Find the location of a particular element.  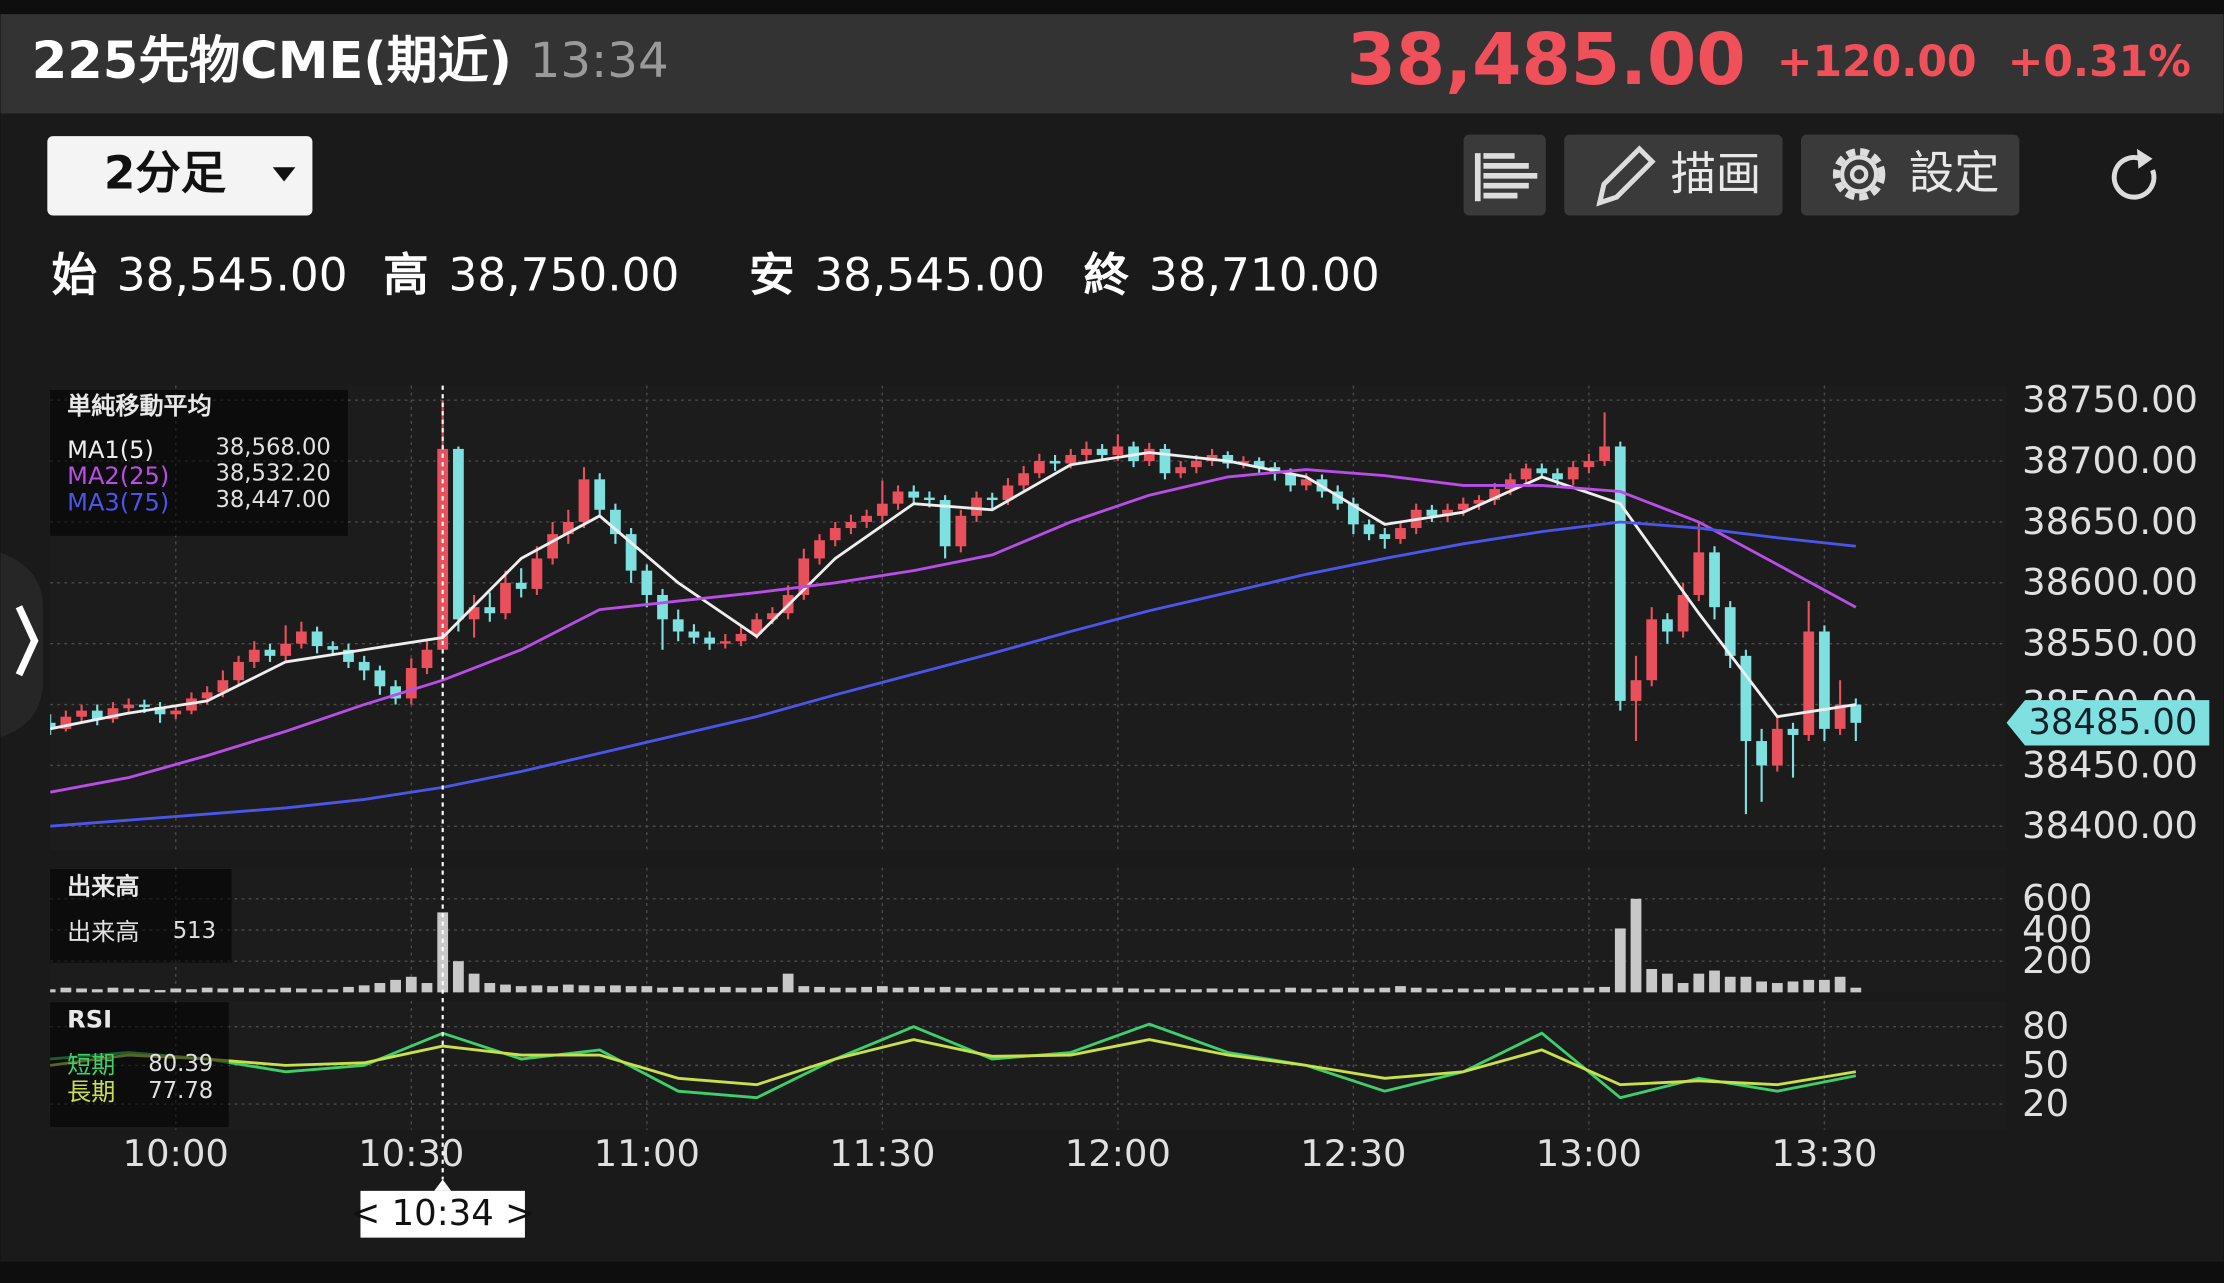

dropdown-arrow is located at coordinates (284, 174).